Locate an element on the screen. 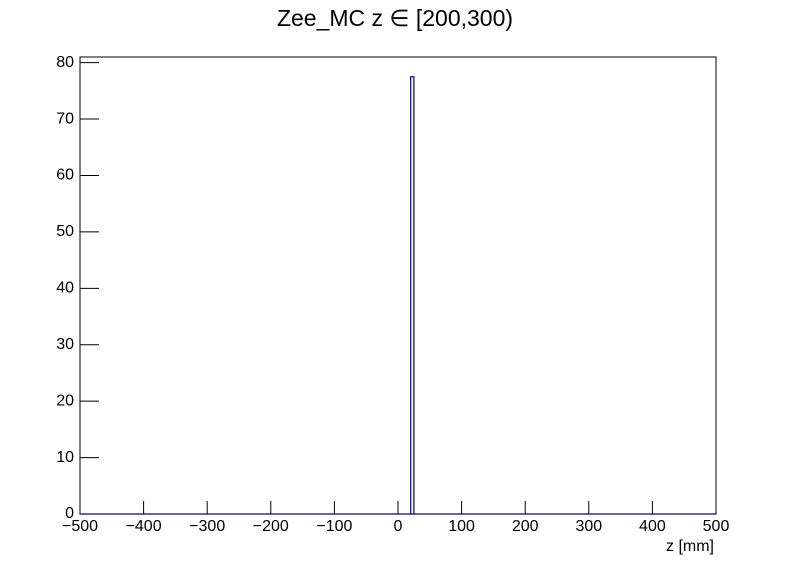 The image size is (796, 572). y-tick-label: 70 is located at coordinates (65, 118).